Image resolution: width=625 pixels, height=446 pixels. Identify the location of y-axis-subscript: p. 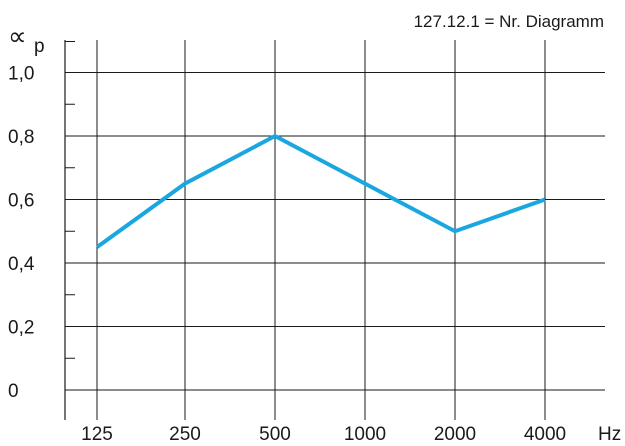
(39, 46).